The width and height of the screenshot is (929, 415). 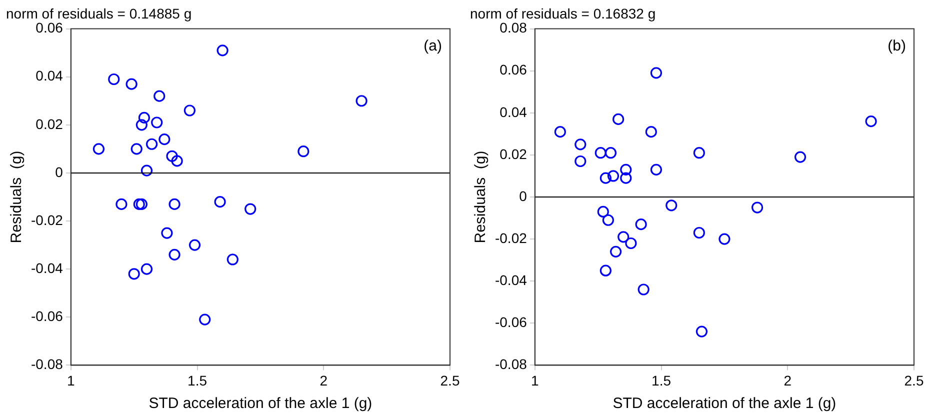 I want to click on chart-title: norm of residuals = 0.14885 g, so click(x=99, y=13).